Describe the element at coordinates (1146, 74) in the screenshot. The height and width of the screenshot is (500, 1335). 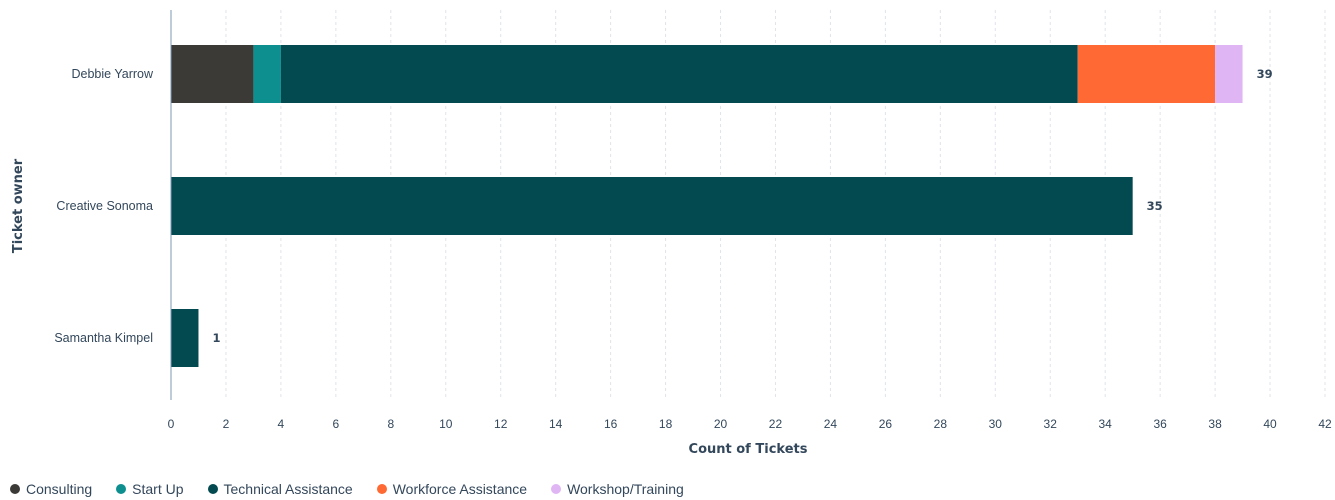
I see `bar-segment-workforce-assistance` at that location.